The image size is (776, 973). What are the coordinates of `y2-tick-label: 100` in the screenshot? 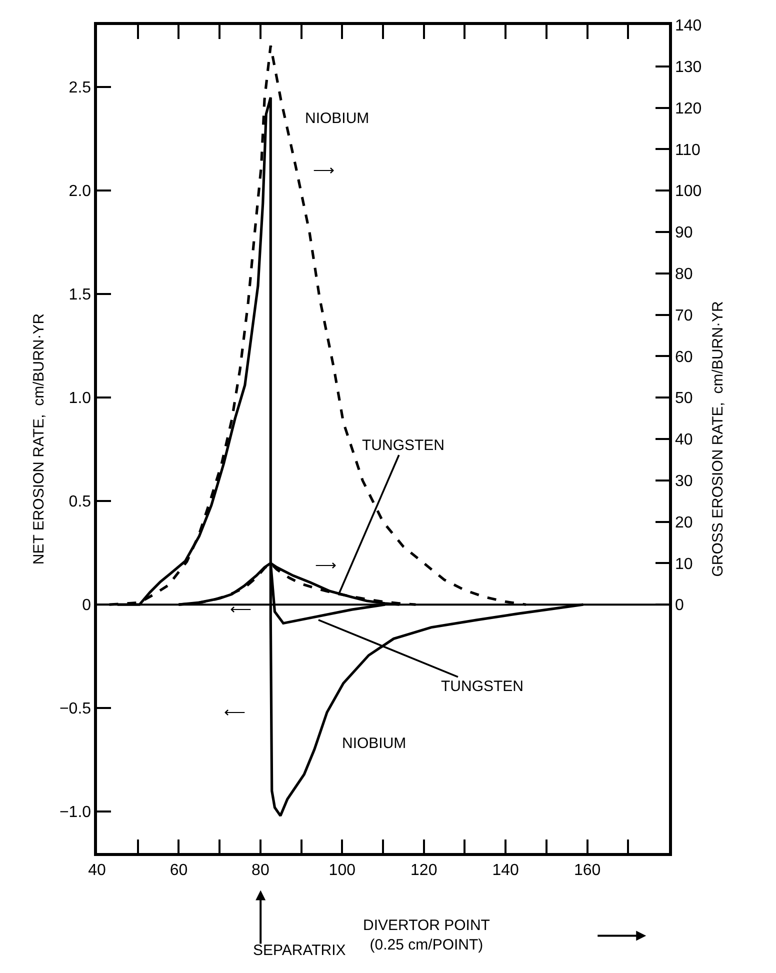 It's located at (688, 191).